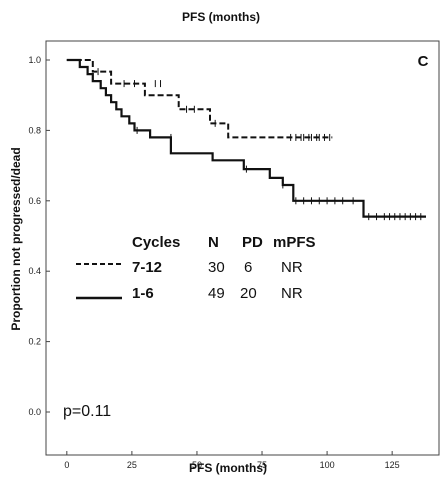  Describe the element at coordinates (221, 17) in the screenshot. I see `chart-title: PFS (months)` at that location.